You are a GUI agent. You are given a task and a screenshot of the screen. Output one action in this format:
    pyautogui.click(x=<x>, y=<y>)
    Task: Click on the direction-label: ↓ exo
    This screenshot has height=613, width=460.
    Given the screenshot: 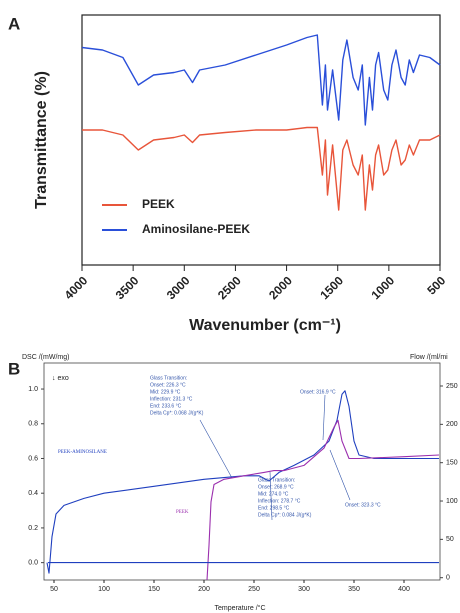 What is the action you would take?
    pyautogui.click(x=60, y=378)
    